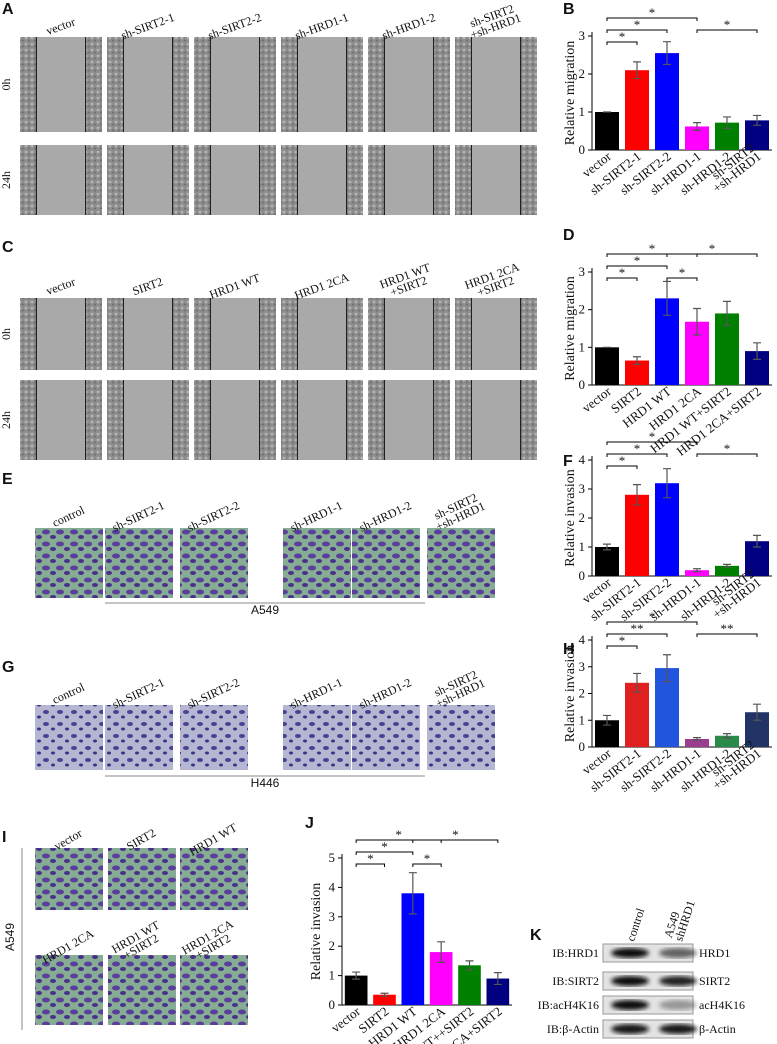 This screenshot has height=1044, width=777. What do you see at coordinates (68, 693) in the screenshot?
I see `column-label: control` at bounding box center [68, 693].